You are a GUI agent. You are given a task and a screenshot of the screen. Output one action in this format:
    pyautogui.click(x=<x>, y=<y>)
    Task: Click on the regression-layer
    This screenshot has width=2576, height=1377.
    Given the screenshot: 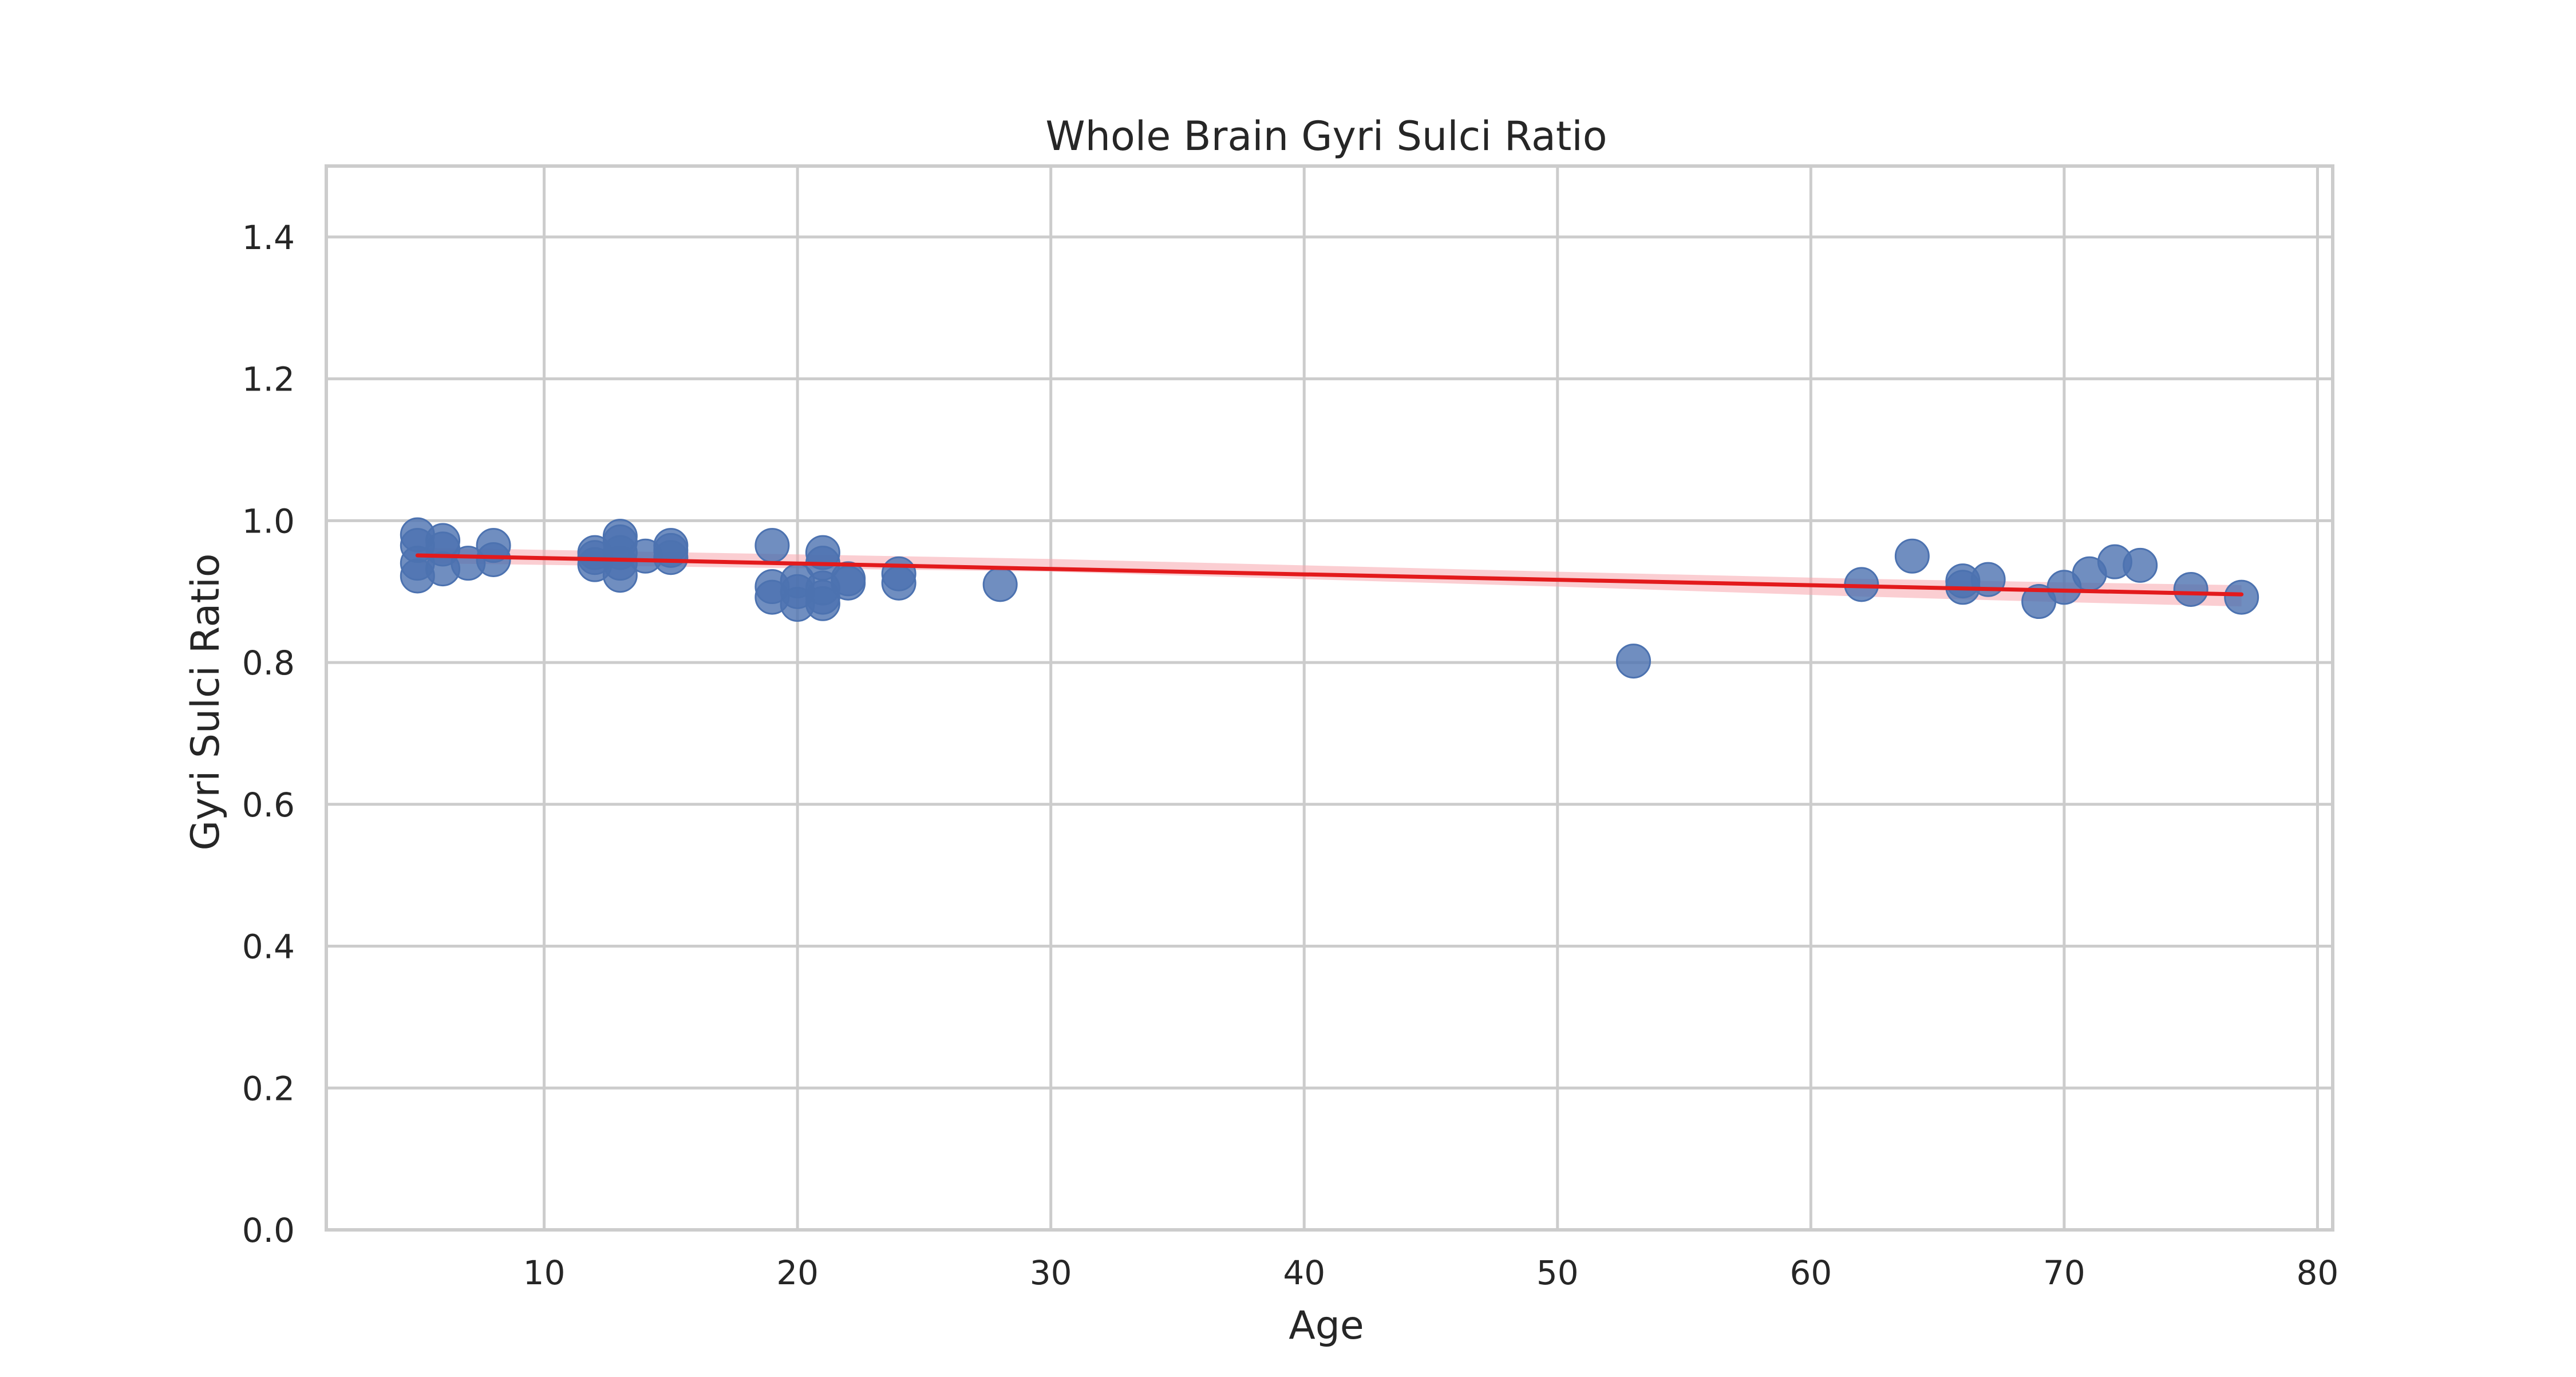 What is the action you would take?
    pyautogui.click(x=1329, y=575)
    